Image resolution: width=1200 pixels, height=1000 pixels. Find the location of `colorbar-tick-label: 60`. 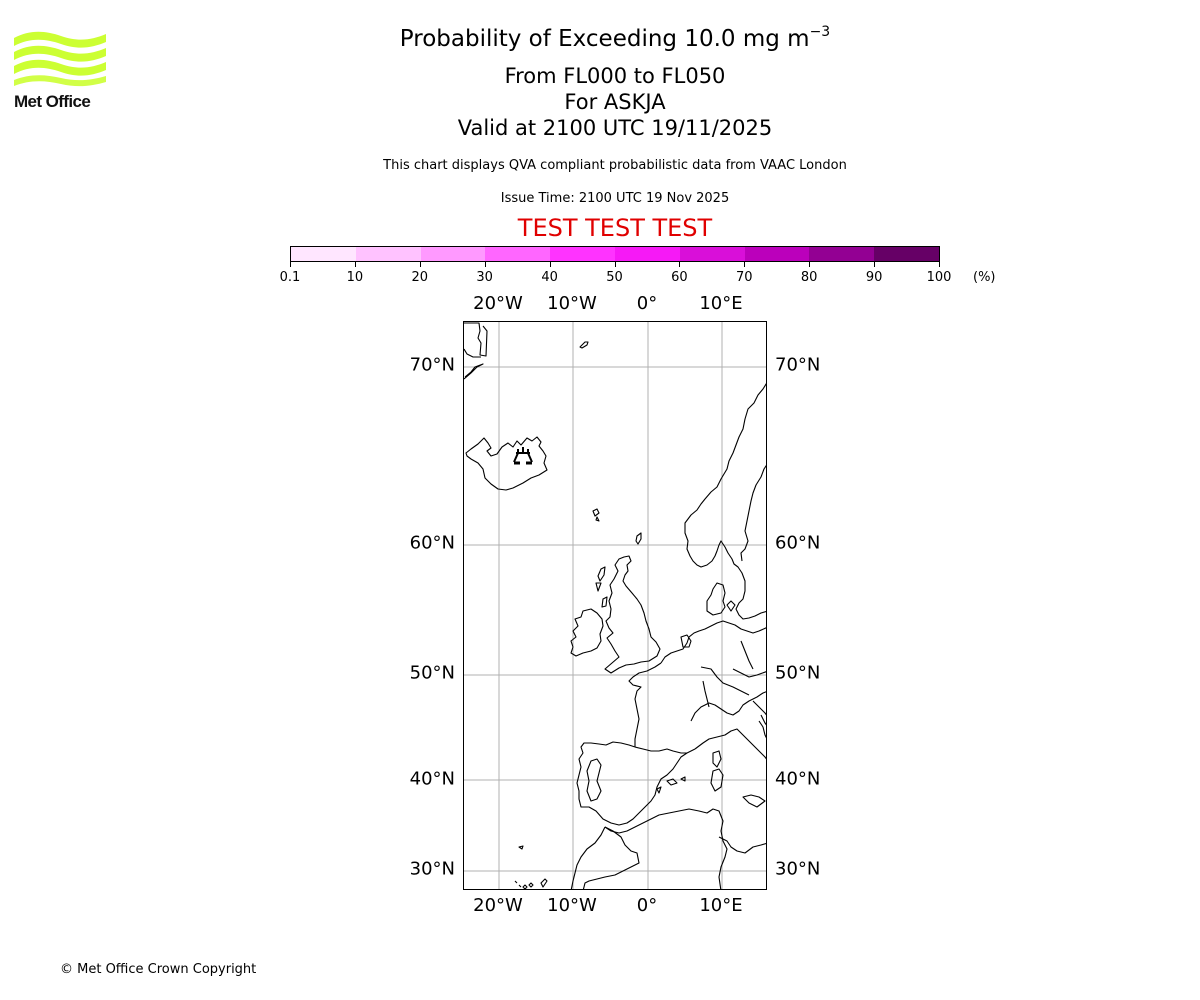

colorbar-tick-label: 60 is located at coordinates (679, 277).